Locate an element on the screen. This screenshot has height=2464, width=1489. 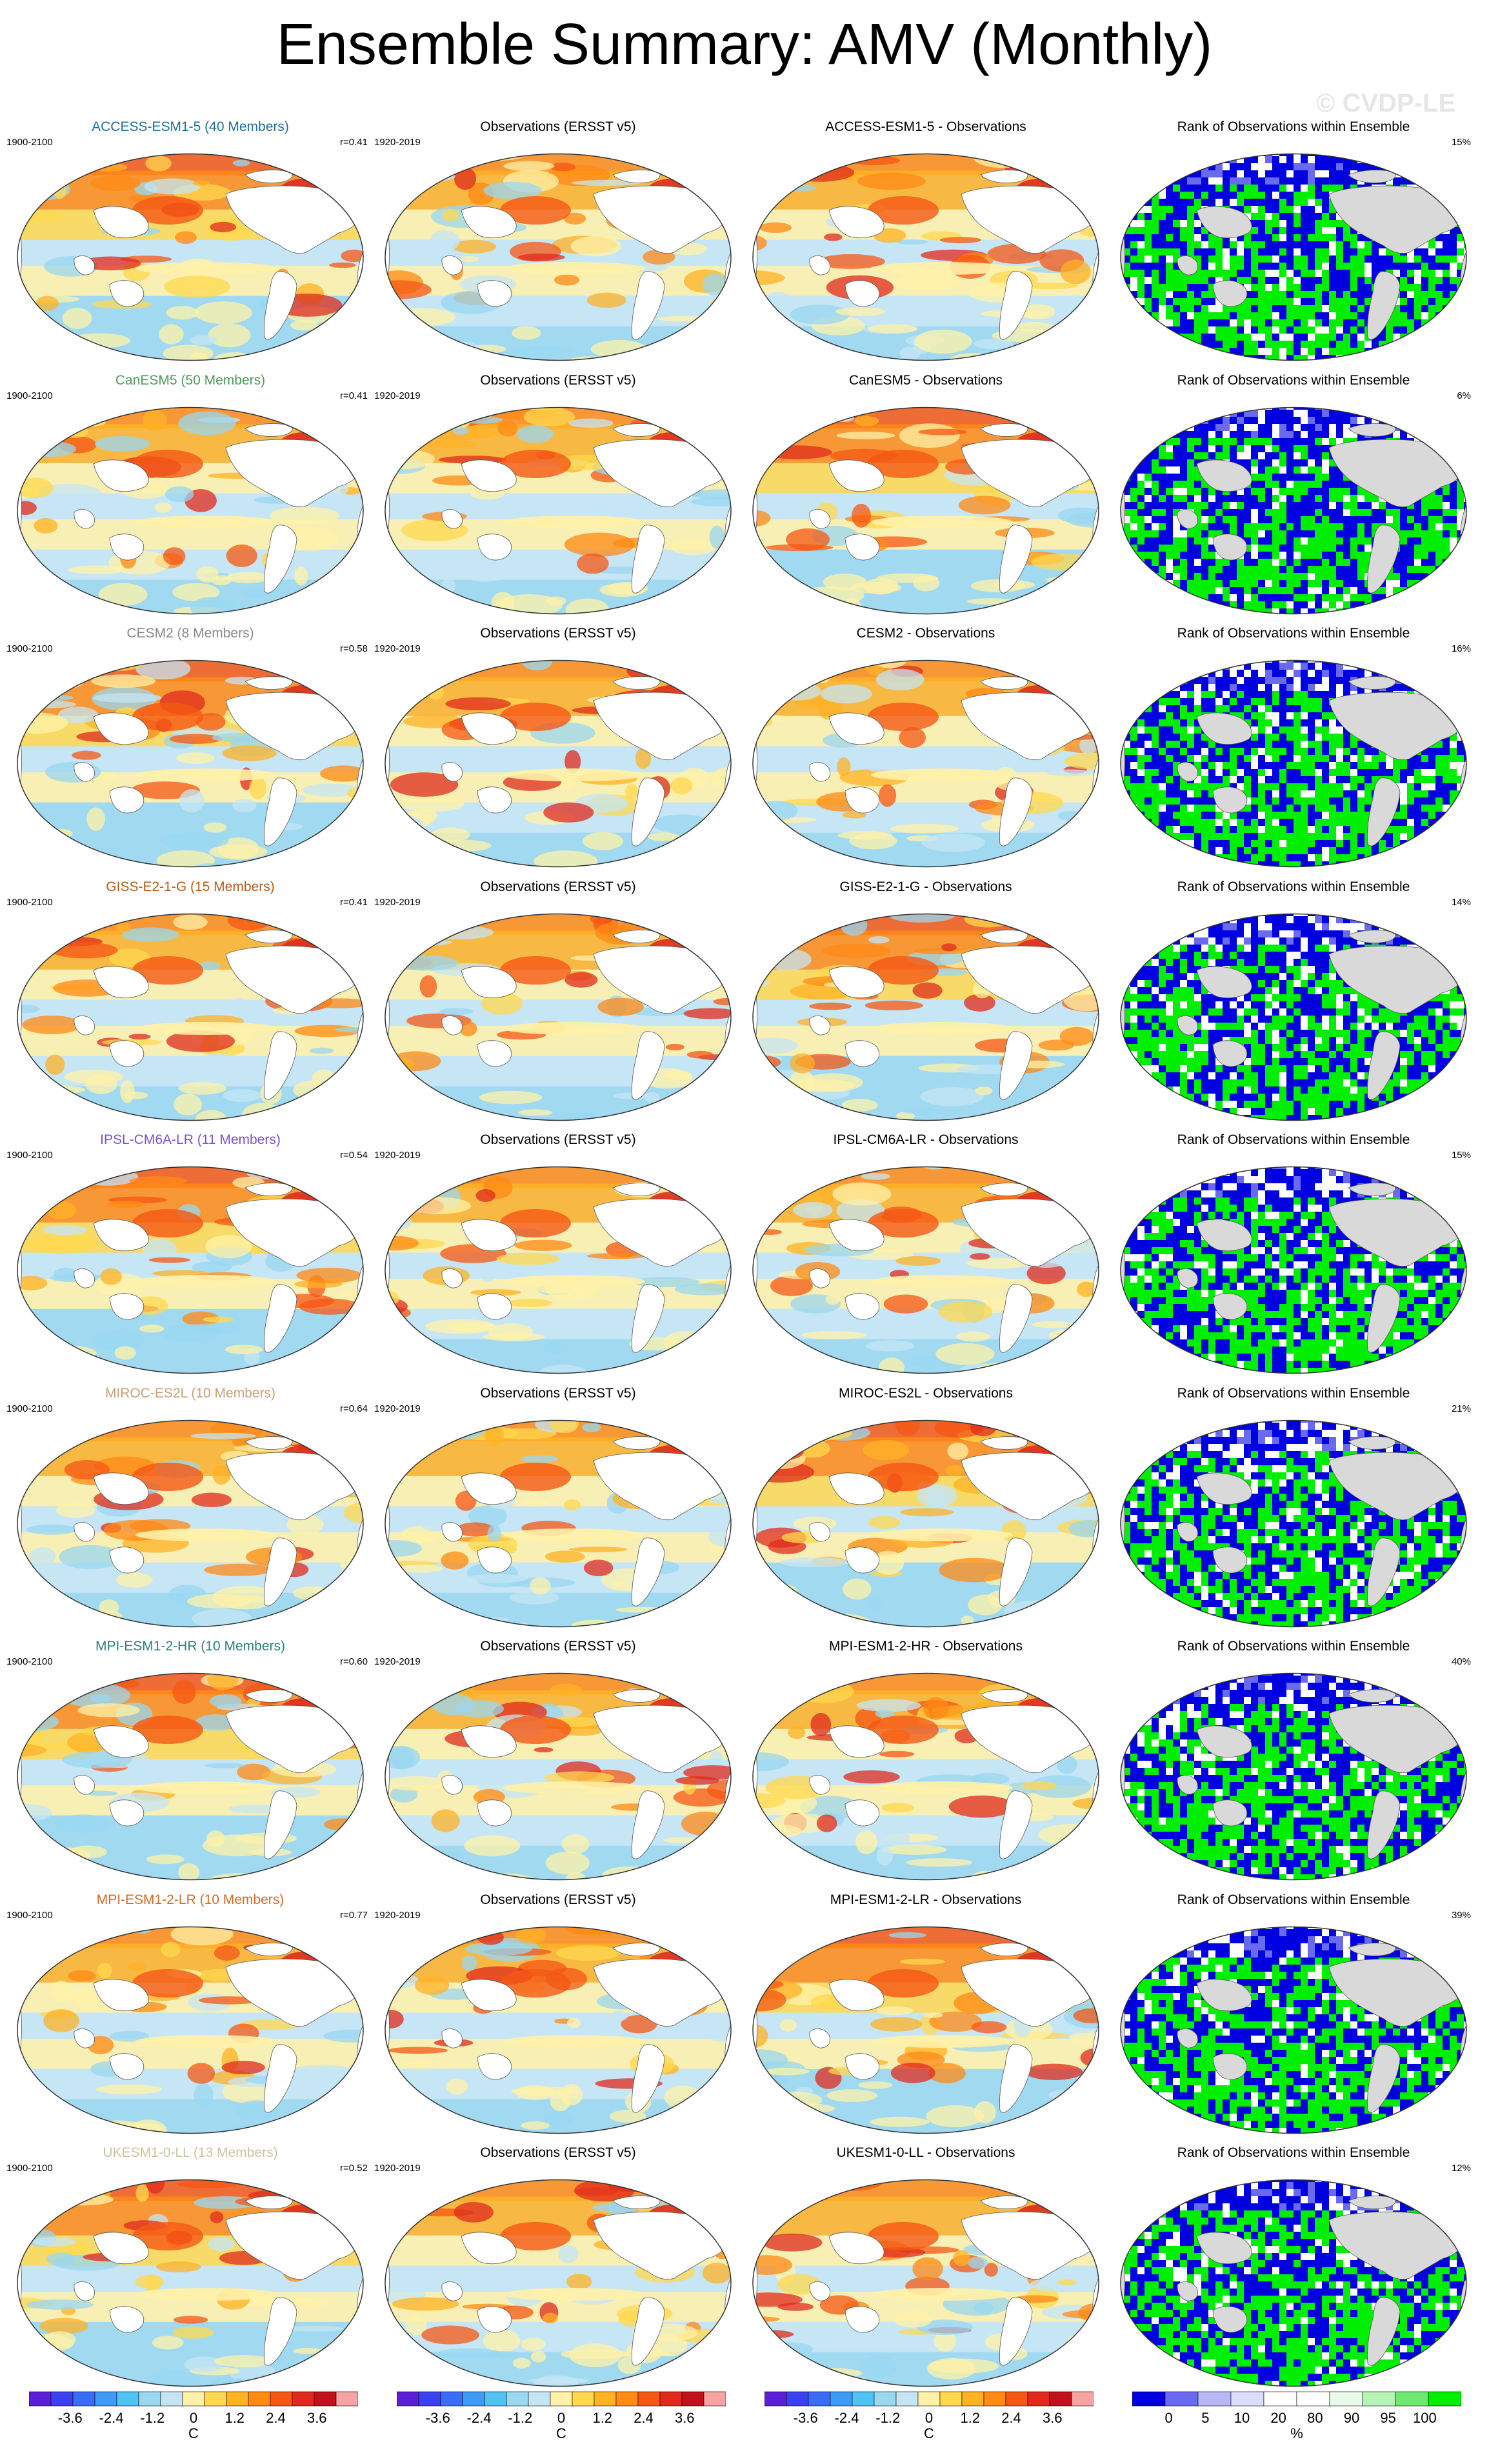
map-panel-rank: Rank of Observations within Ensemble 6% is located at coordinates (1293, 499).